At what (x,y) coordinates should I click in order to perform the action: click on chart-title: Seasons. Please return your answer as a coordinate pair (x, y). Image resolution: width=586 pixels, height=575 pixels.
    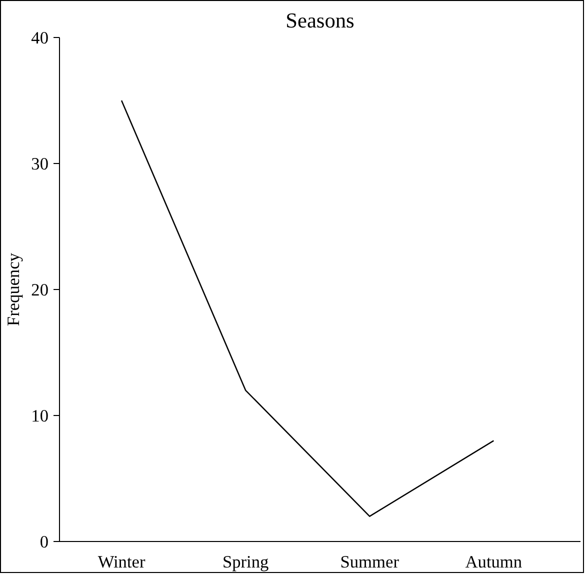
    Looking at the image, I should click on (320, 20).